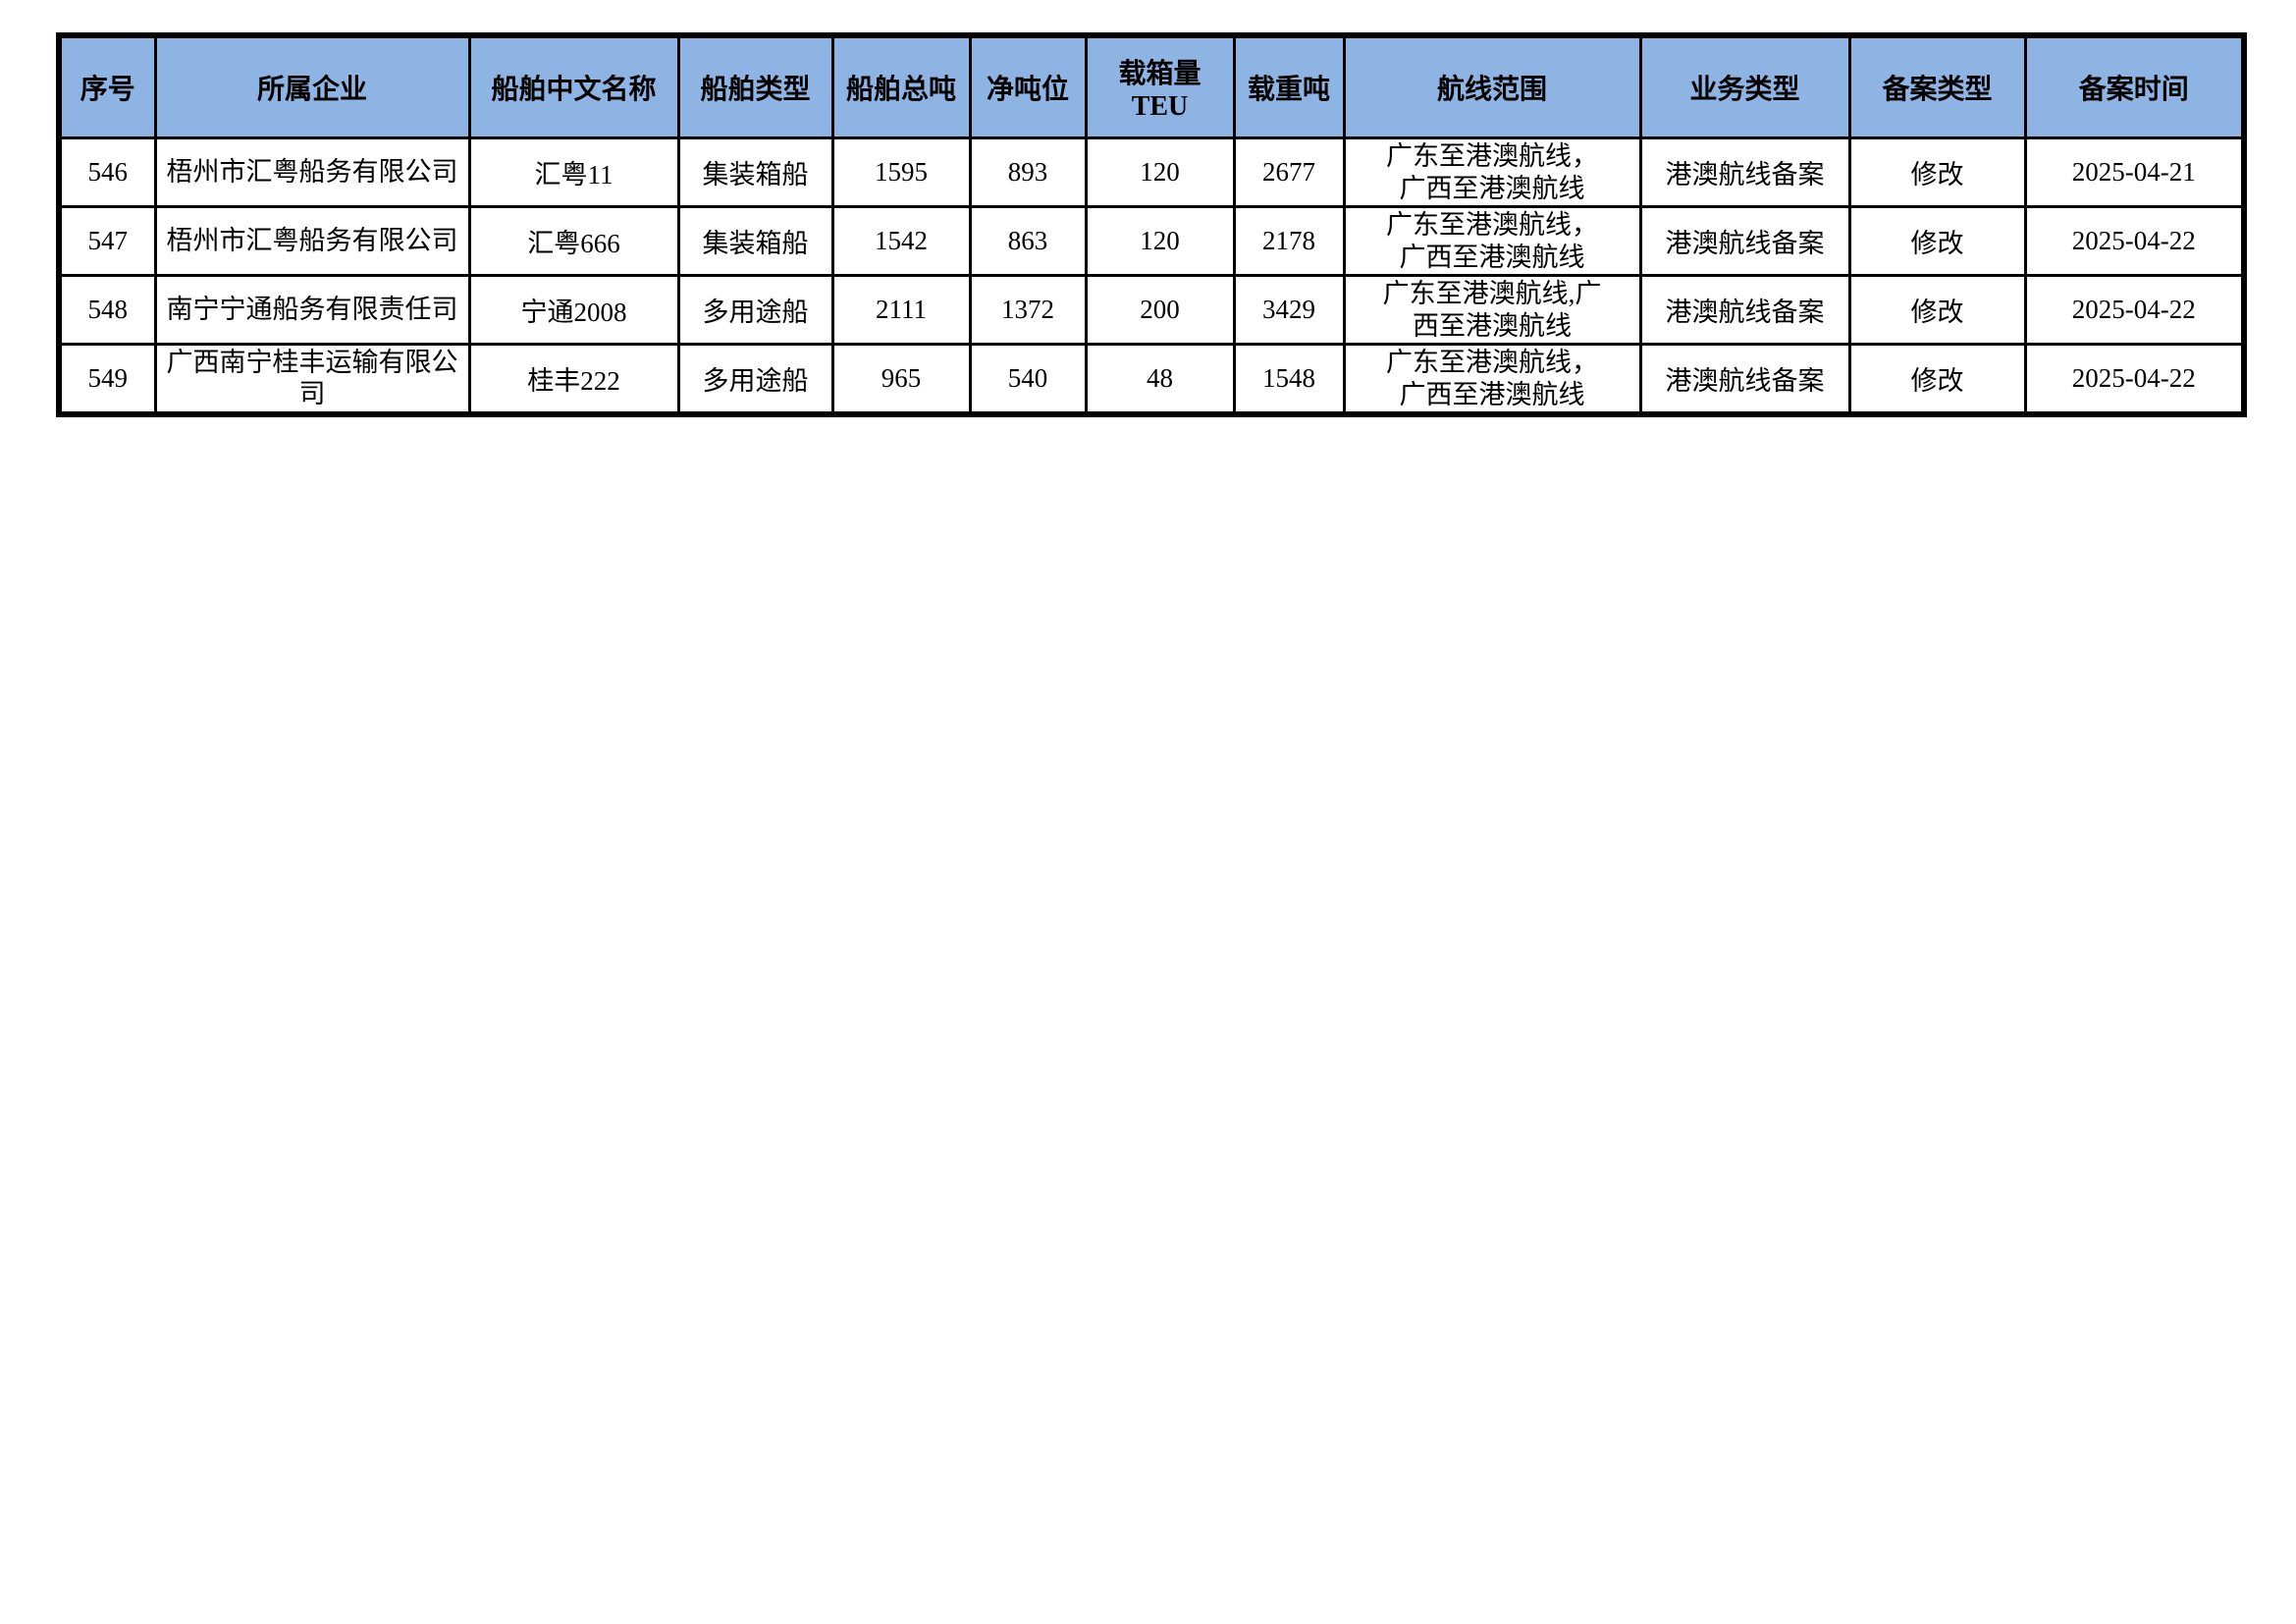  Describe the element at coordinates (1028, 379) in the screenshot. I see `cell-net-tonnage: 540` at that location.